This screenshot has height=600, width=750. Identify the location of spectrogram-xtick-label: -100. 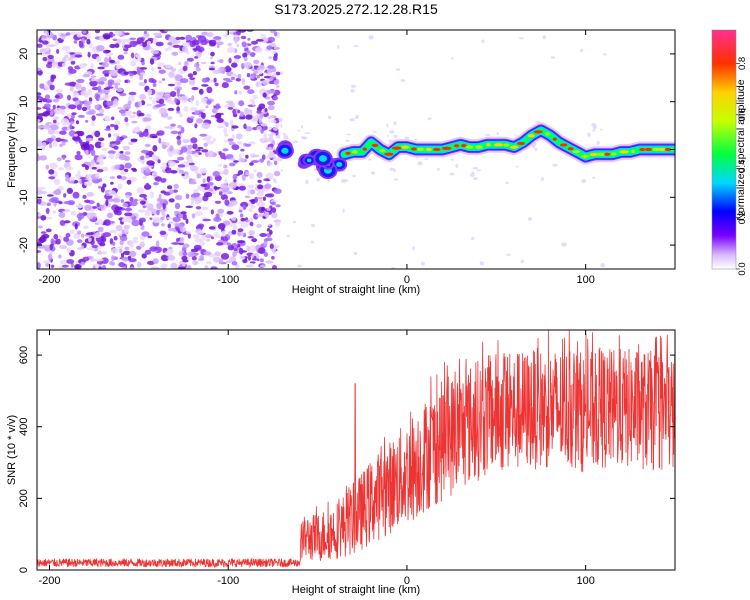
(228, 280).